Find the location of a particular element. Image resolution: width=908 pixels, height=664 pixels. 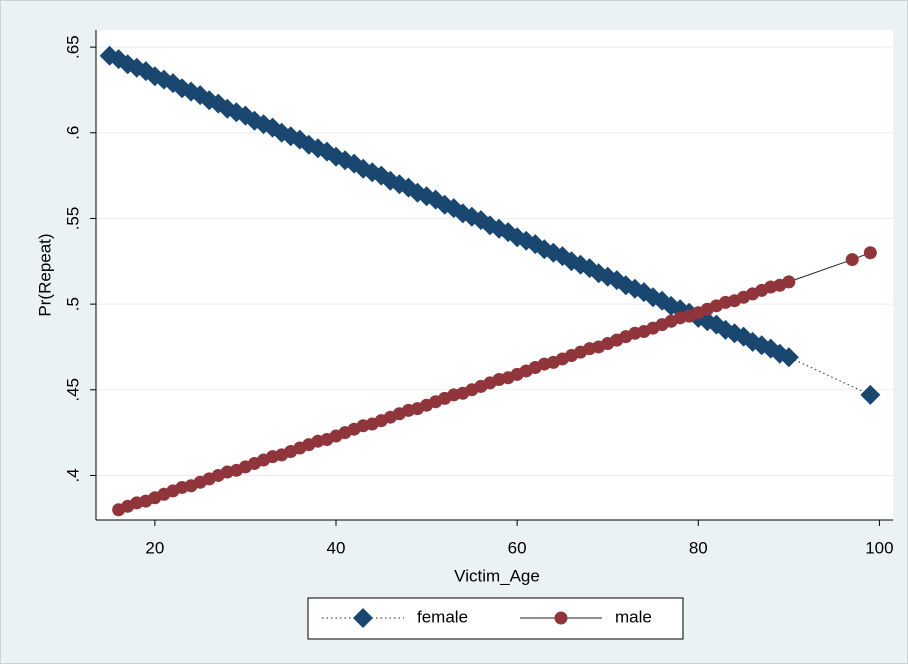

x-tick-label: 80 is located at coordinates (698, 547).